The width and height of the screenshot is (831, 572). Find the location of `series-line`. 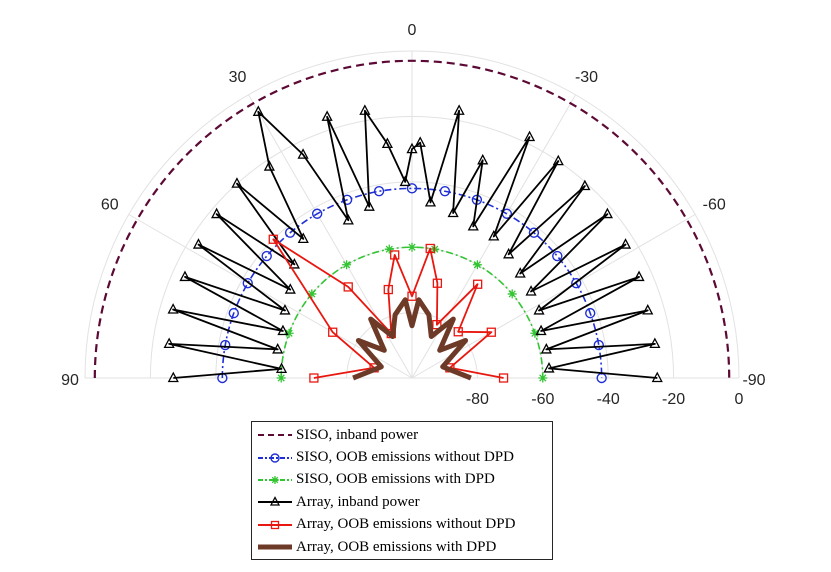

series-line is located at coordinates (412, 339).